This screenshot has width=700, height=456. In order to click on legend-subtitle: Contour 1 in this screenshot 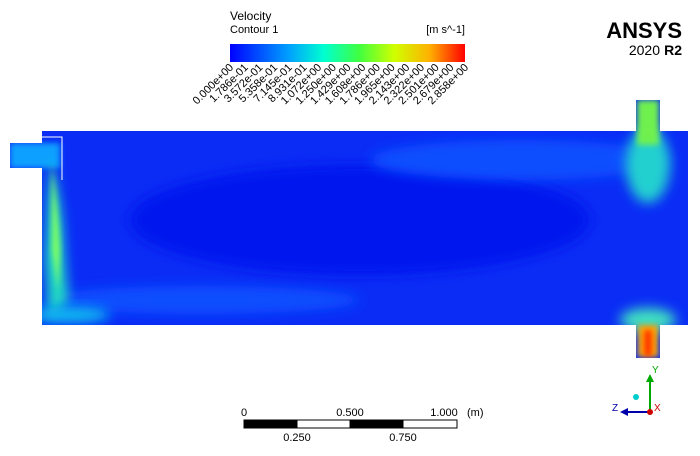, I will do `click(254, 30)`.